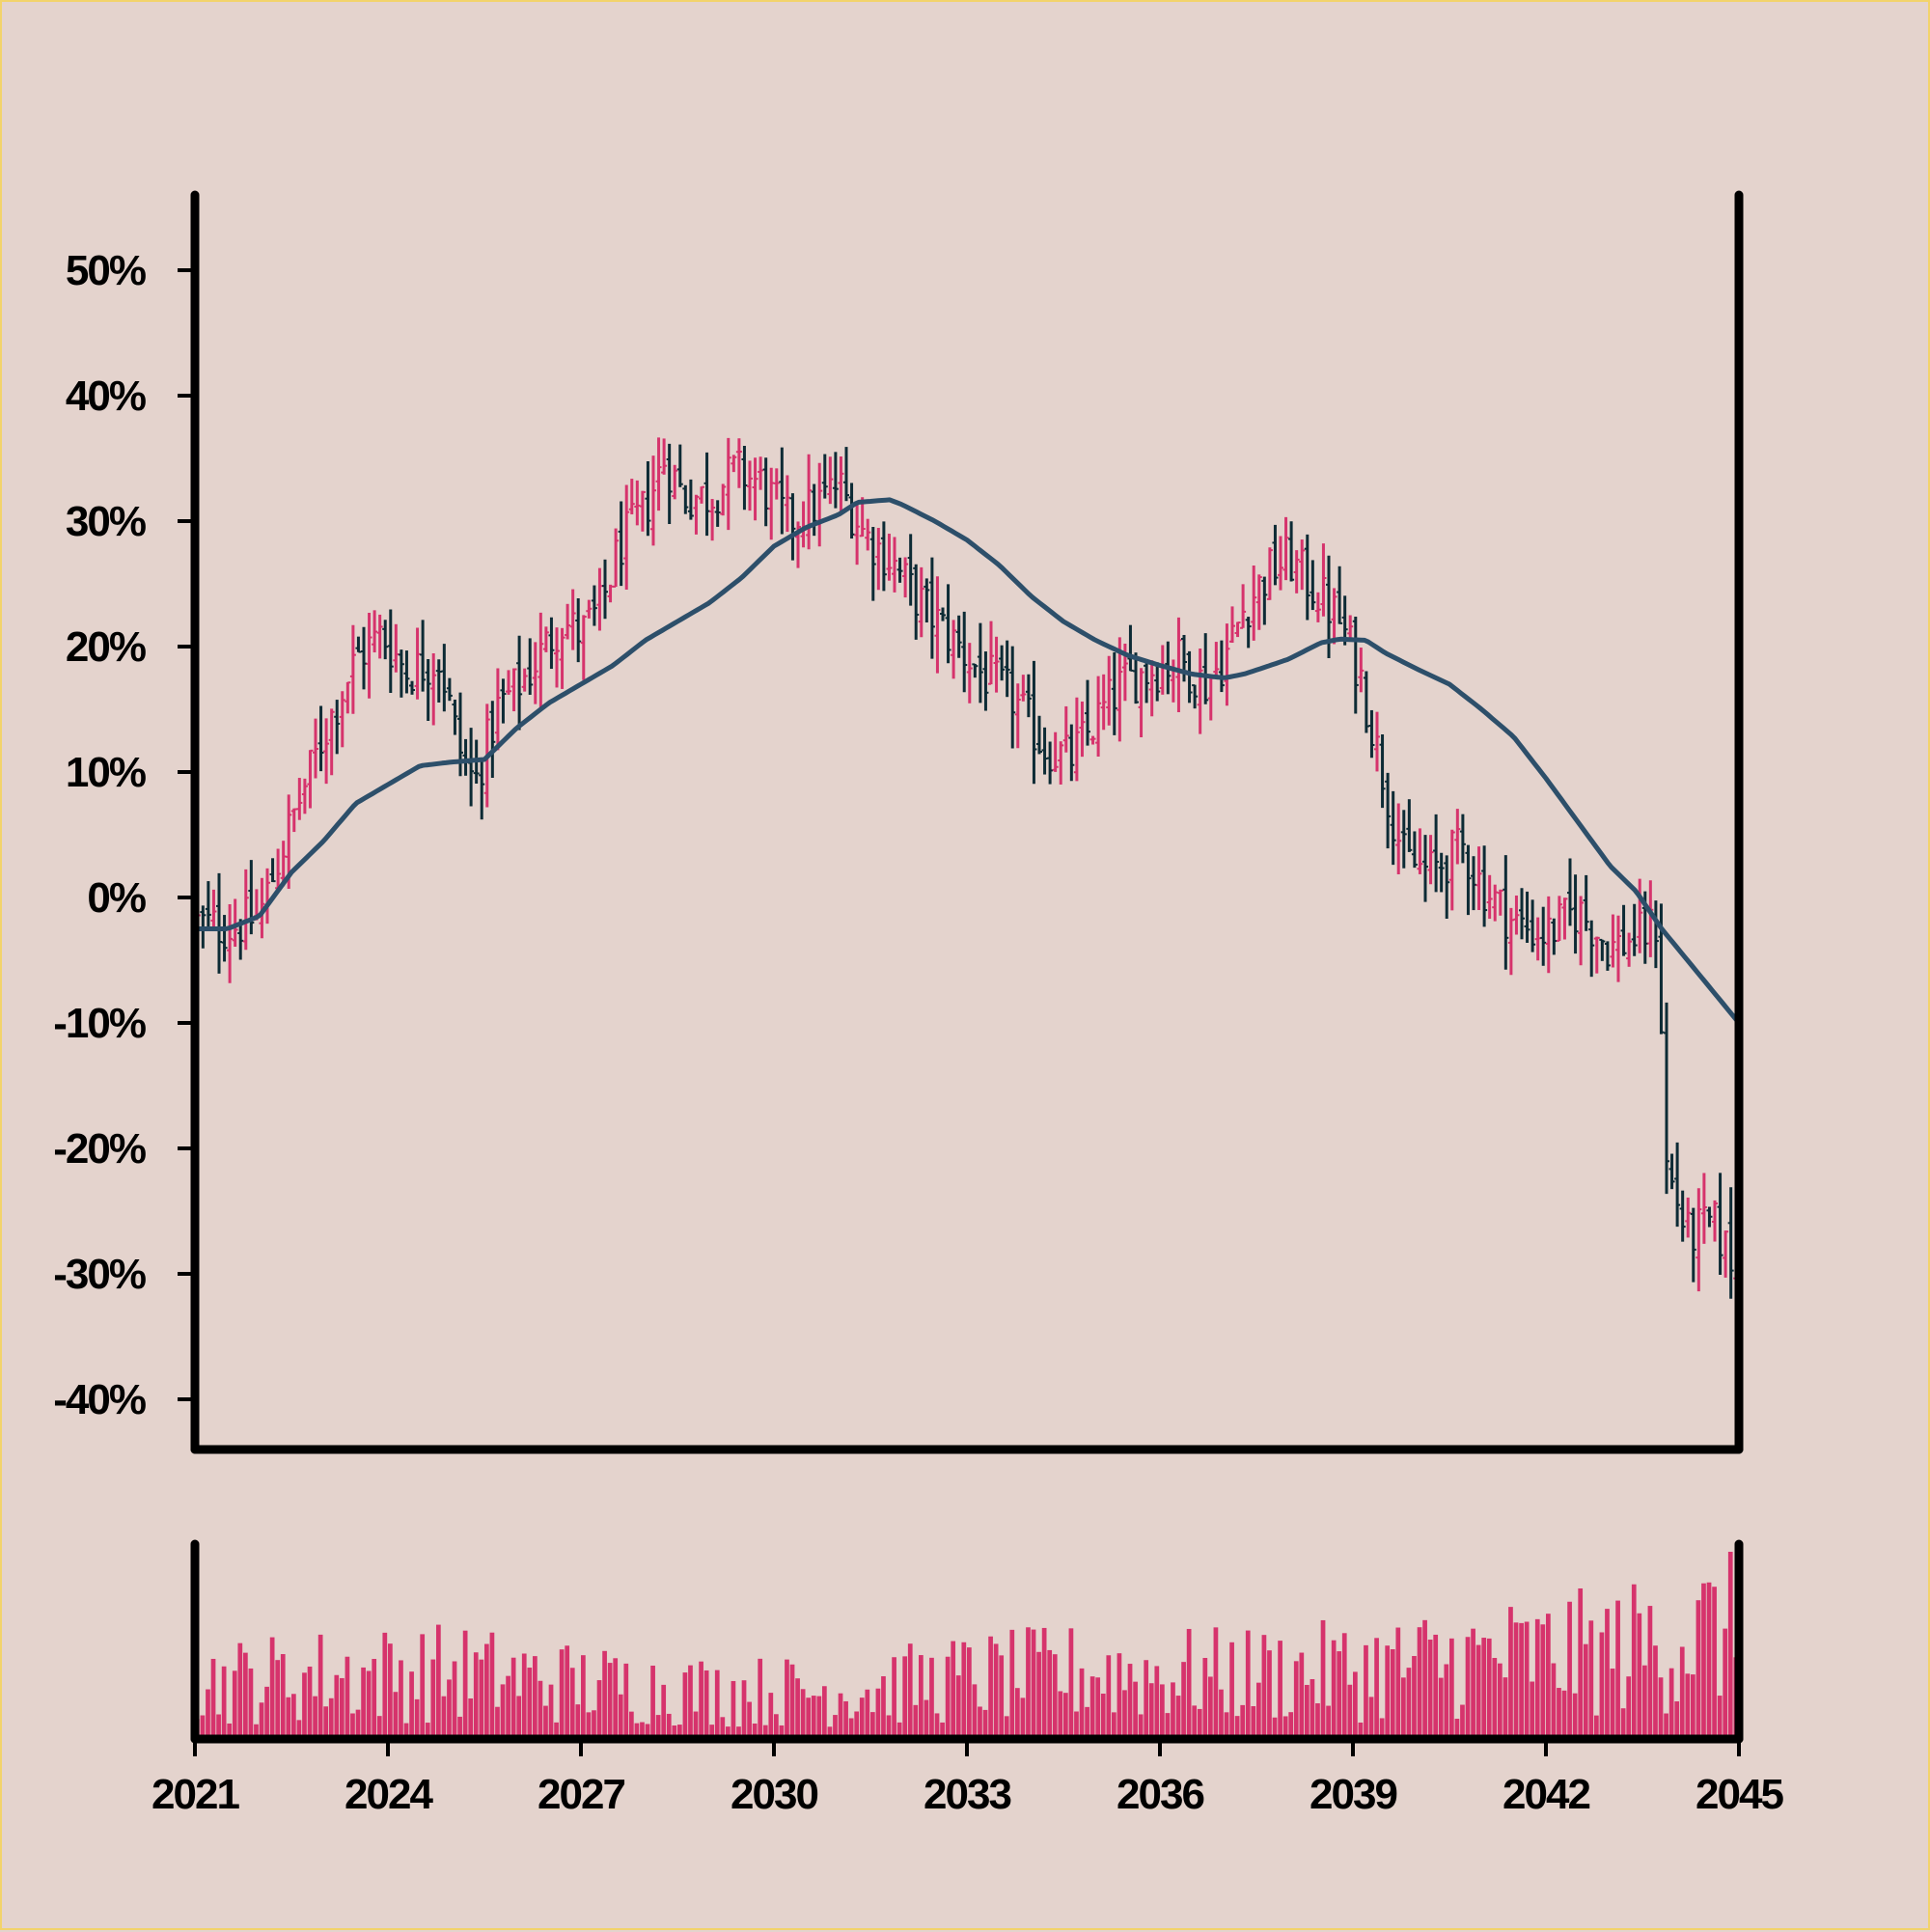  I want to click on y-tick-label: 20%, so click(106, 647).